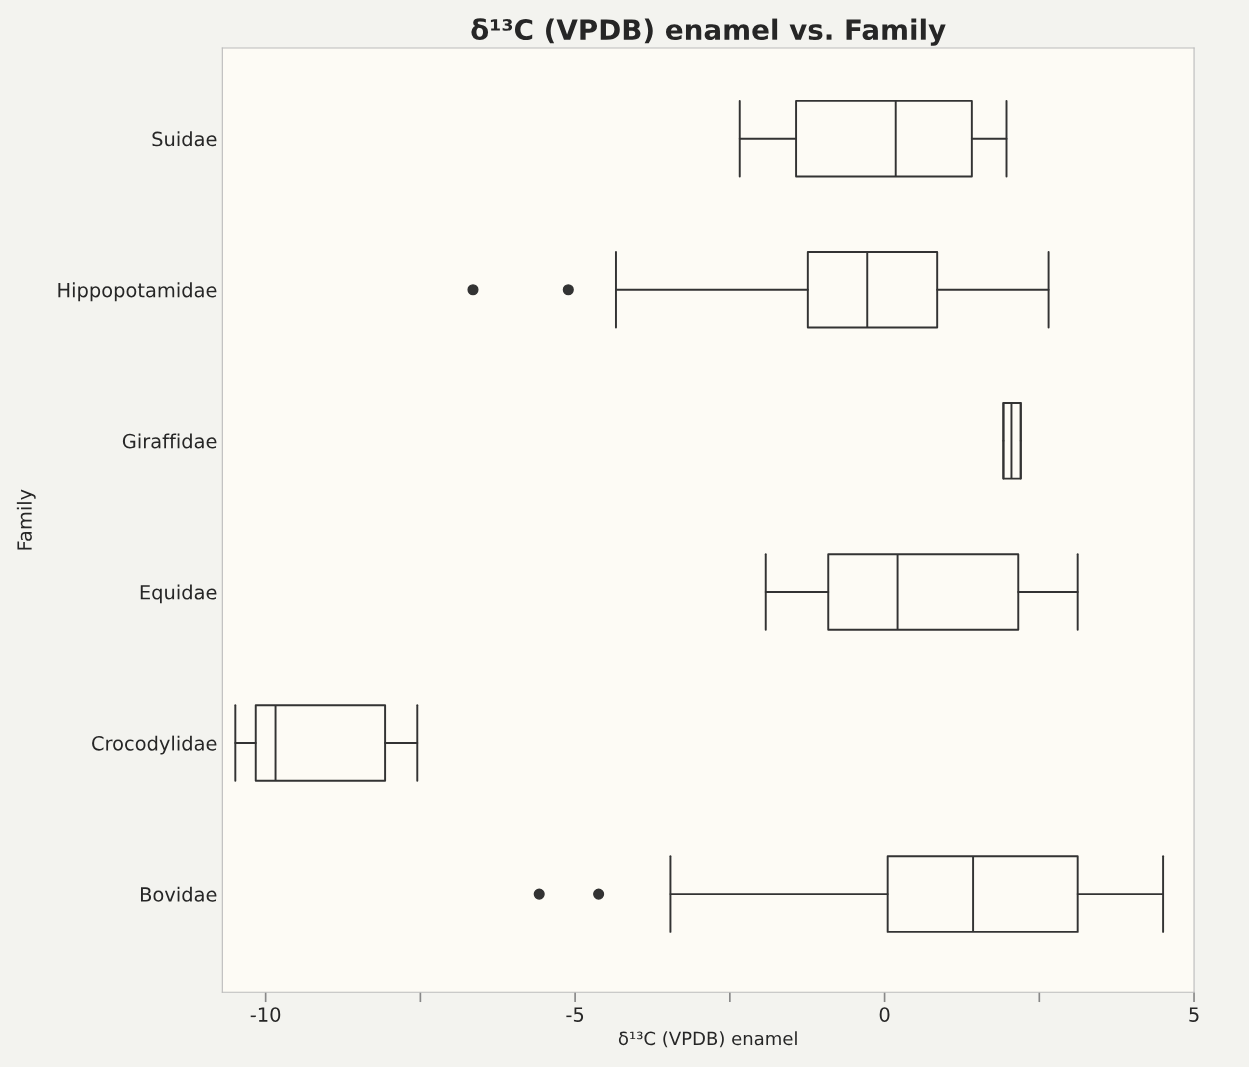 The image size is (1249, 1067). What do you see at coordinates (154, 745) in the screenshot?
I see `y-tick-label: Crocodylidae` at bounding box center [154, 745].